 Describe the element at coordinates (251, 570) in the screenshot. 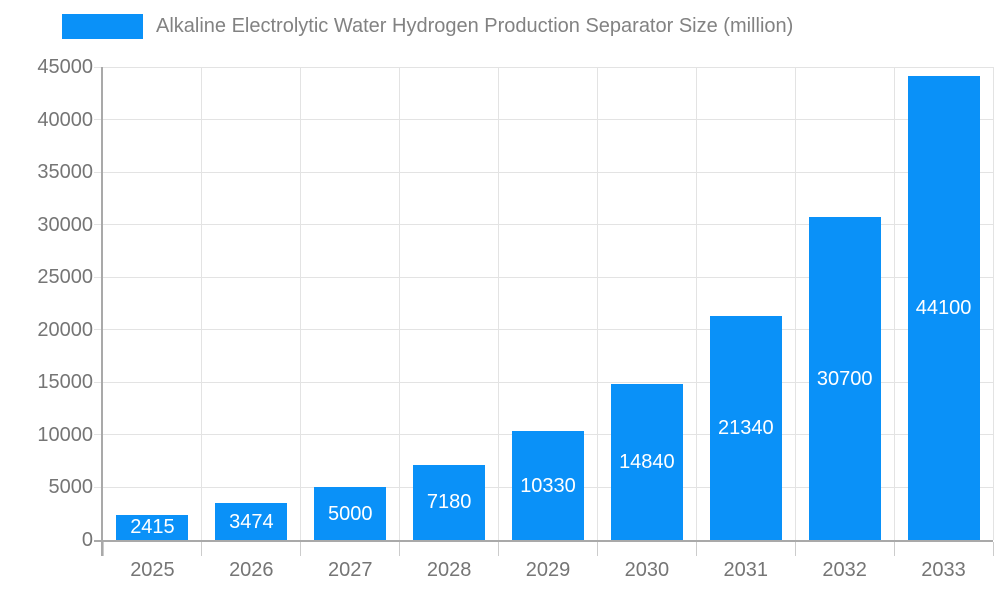

I see `x-axis-label: 2026` at that location.